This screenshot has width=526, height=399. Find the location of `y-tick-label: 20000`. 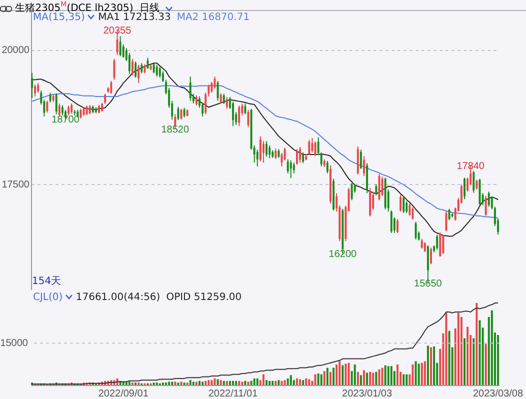

y-tick-label: 20000 is located at coordinates (16, 50).